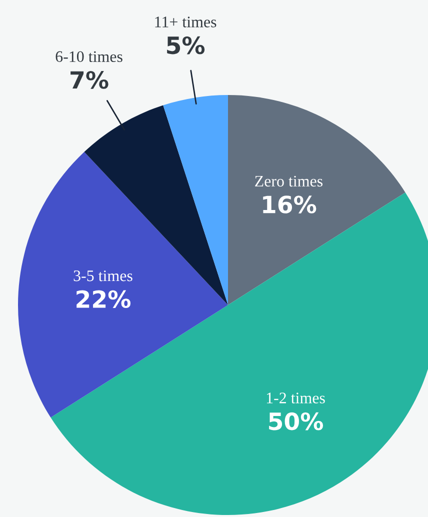  I want to click on data-label: 16%, so click(289, 205).